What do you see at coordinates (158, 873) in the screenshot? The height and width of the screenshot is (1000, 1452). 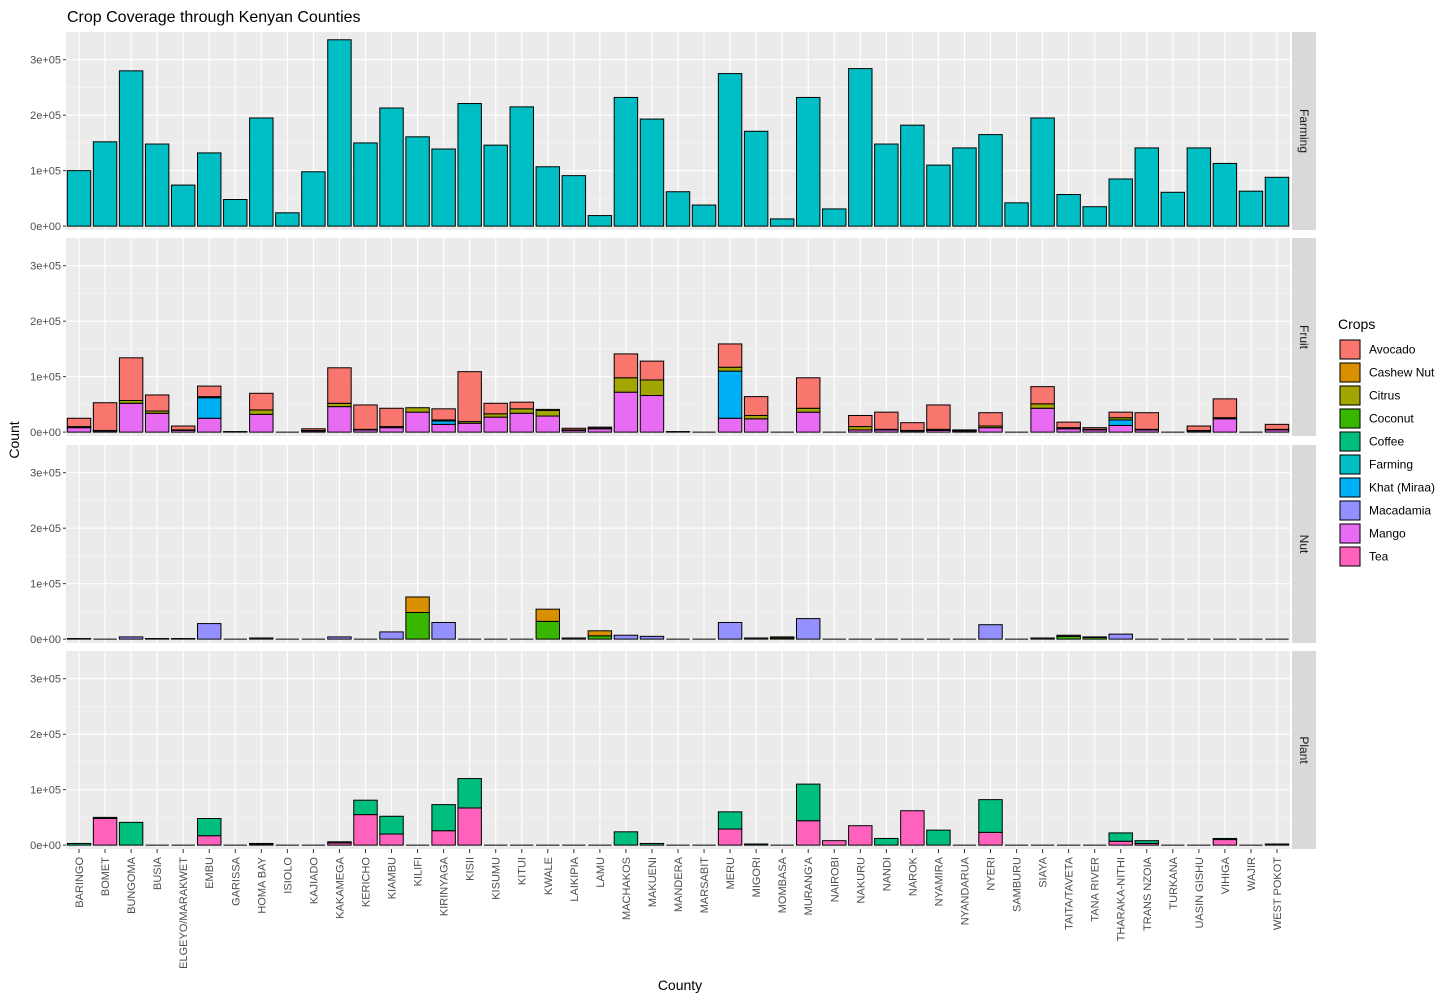 I see `x-tick-label: BUSIA` at bounding box center [158, 873].